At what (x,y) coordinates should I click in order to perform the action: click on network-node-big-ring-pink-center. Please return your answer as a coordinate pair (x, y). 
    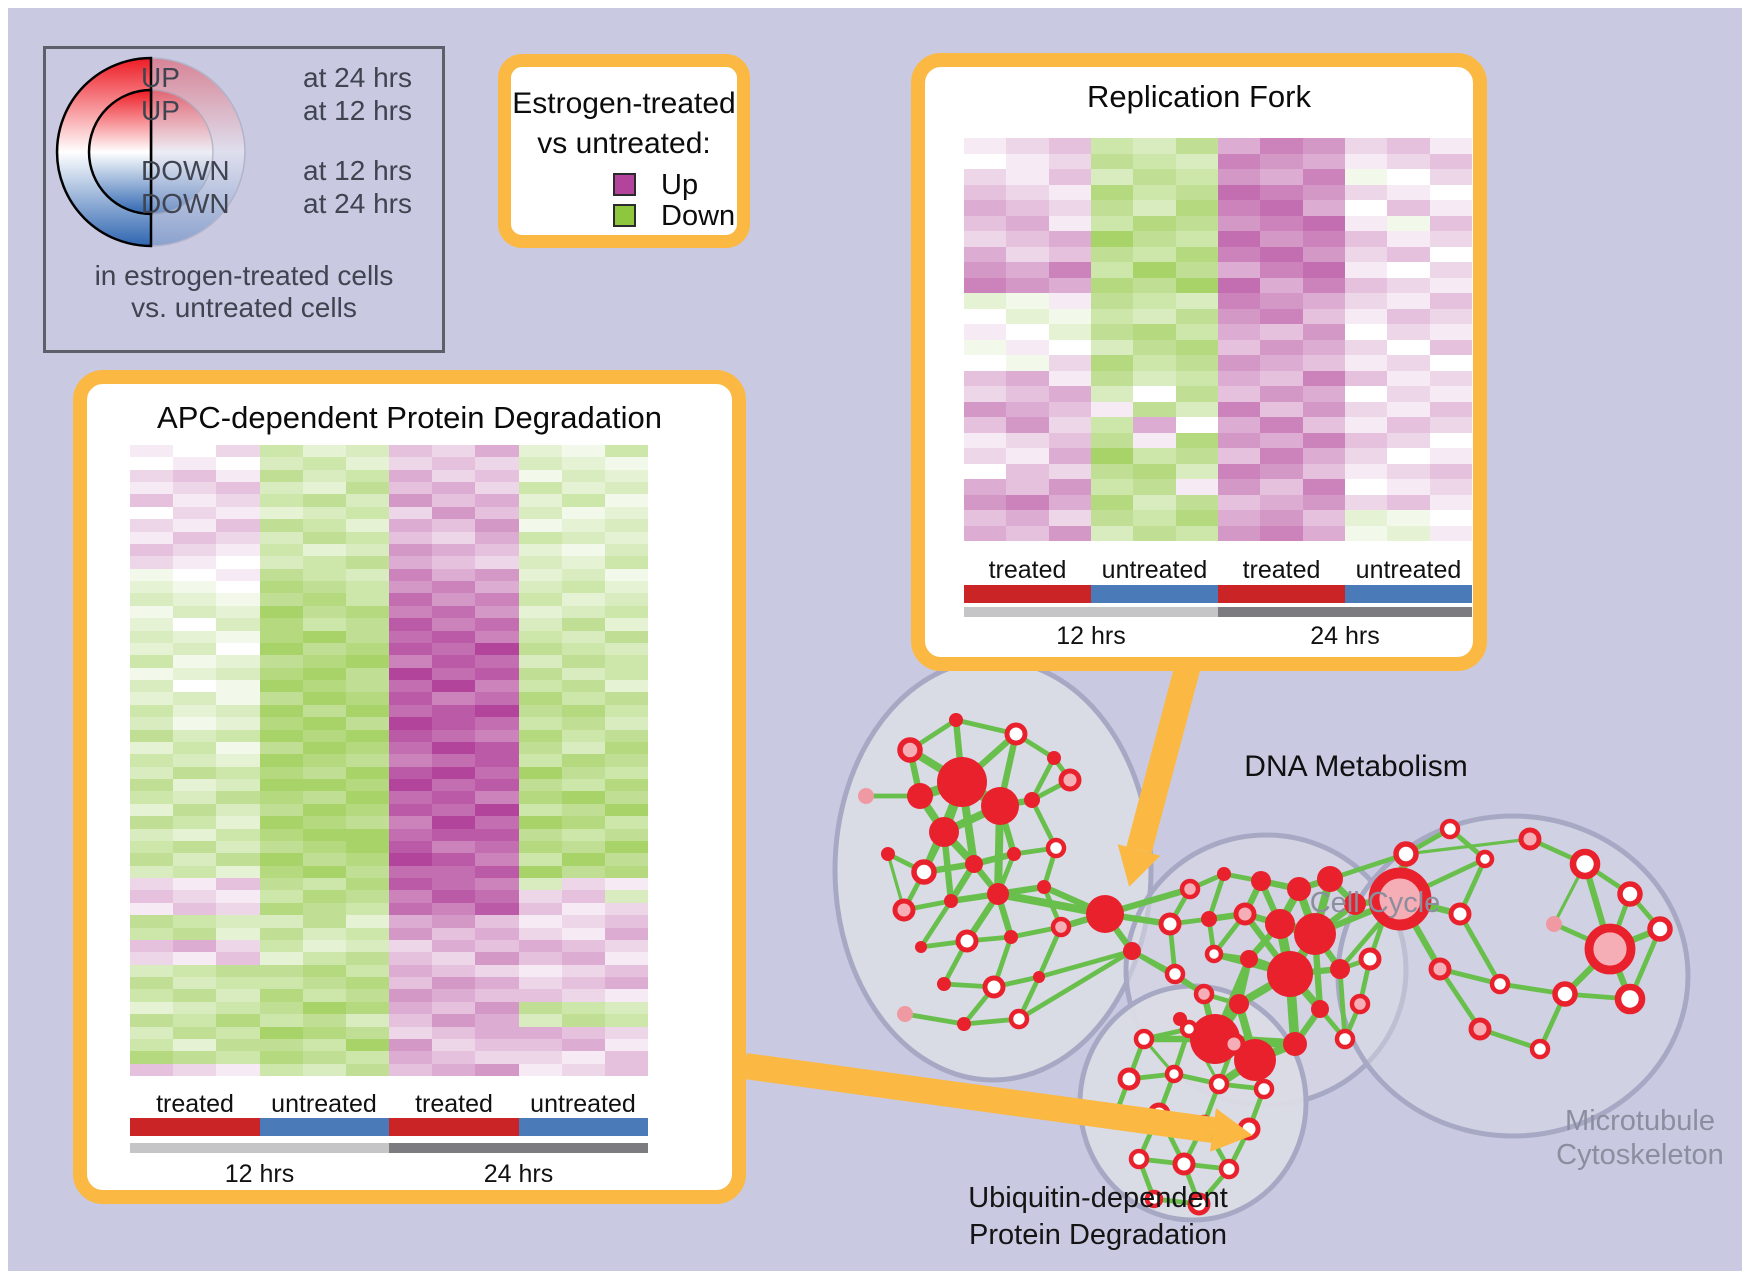
    Looking at the image, I should click on (1400, 899).